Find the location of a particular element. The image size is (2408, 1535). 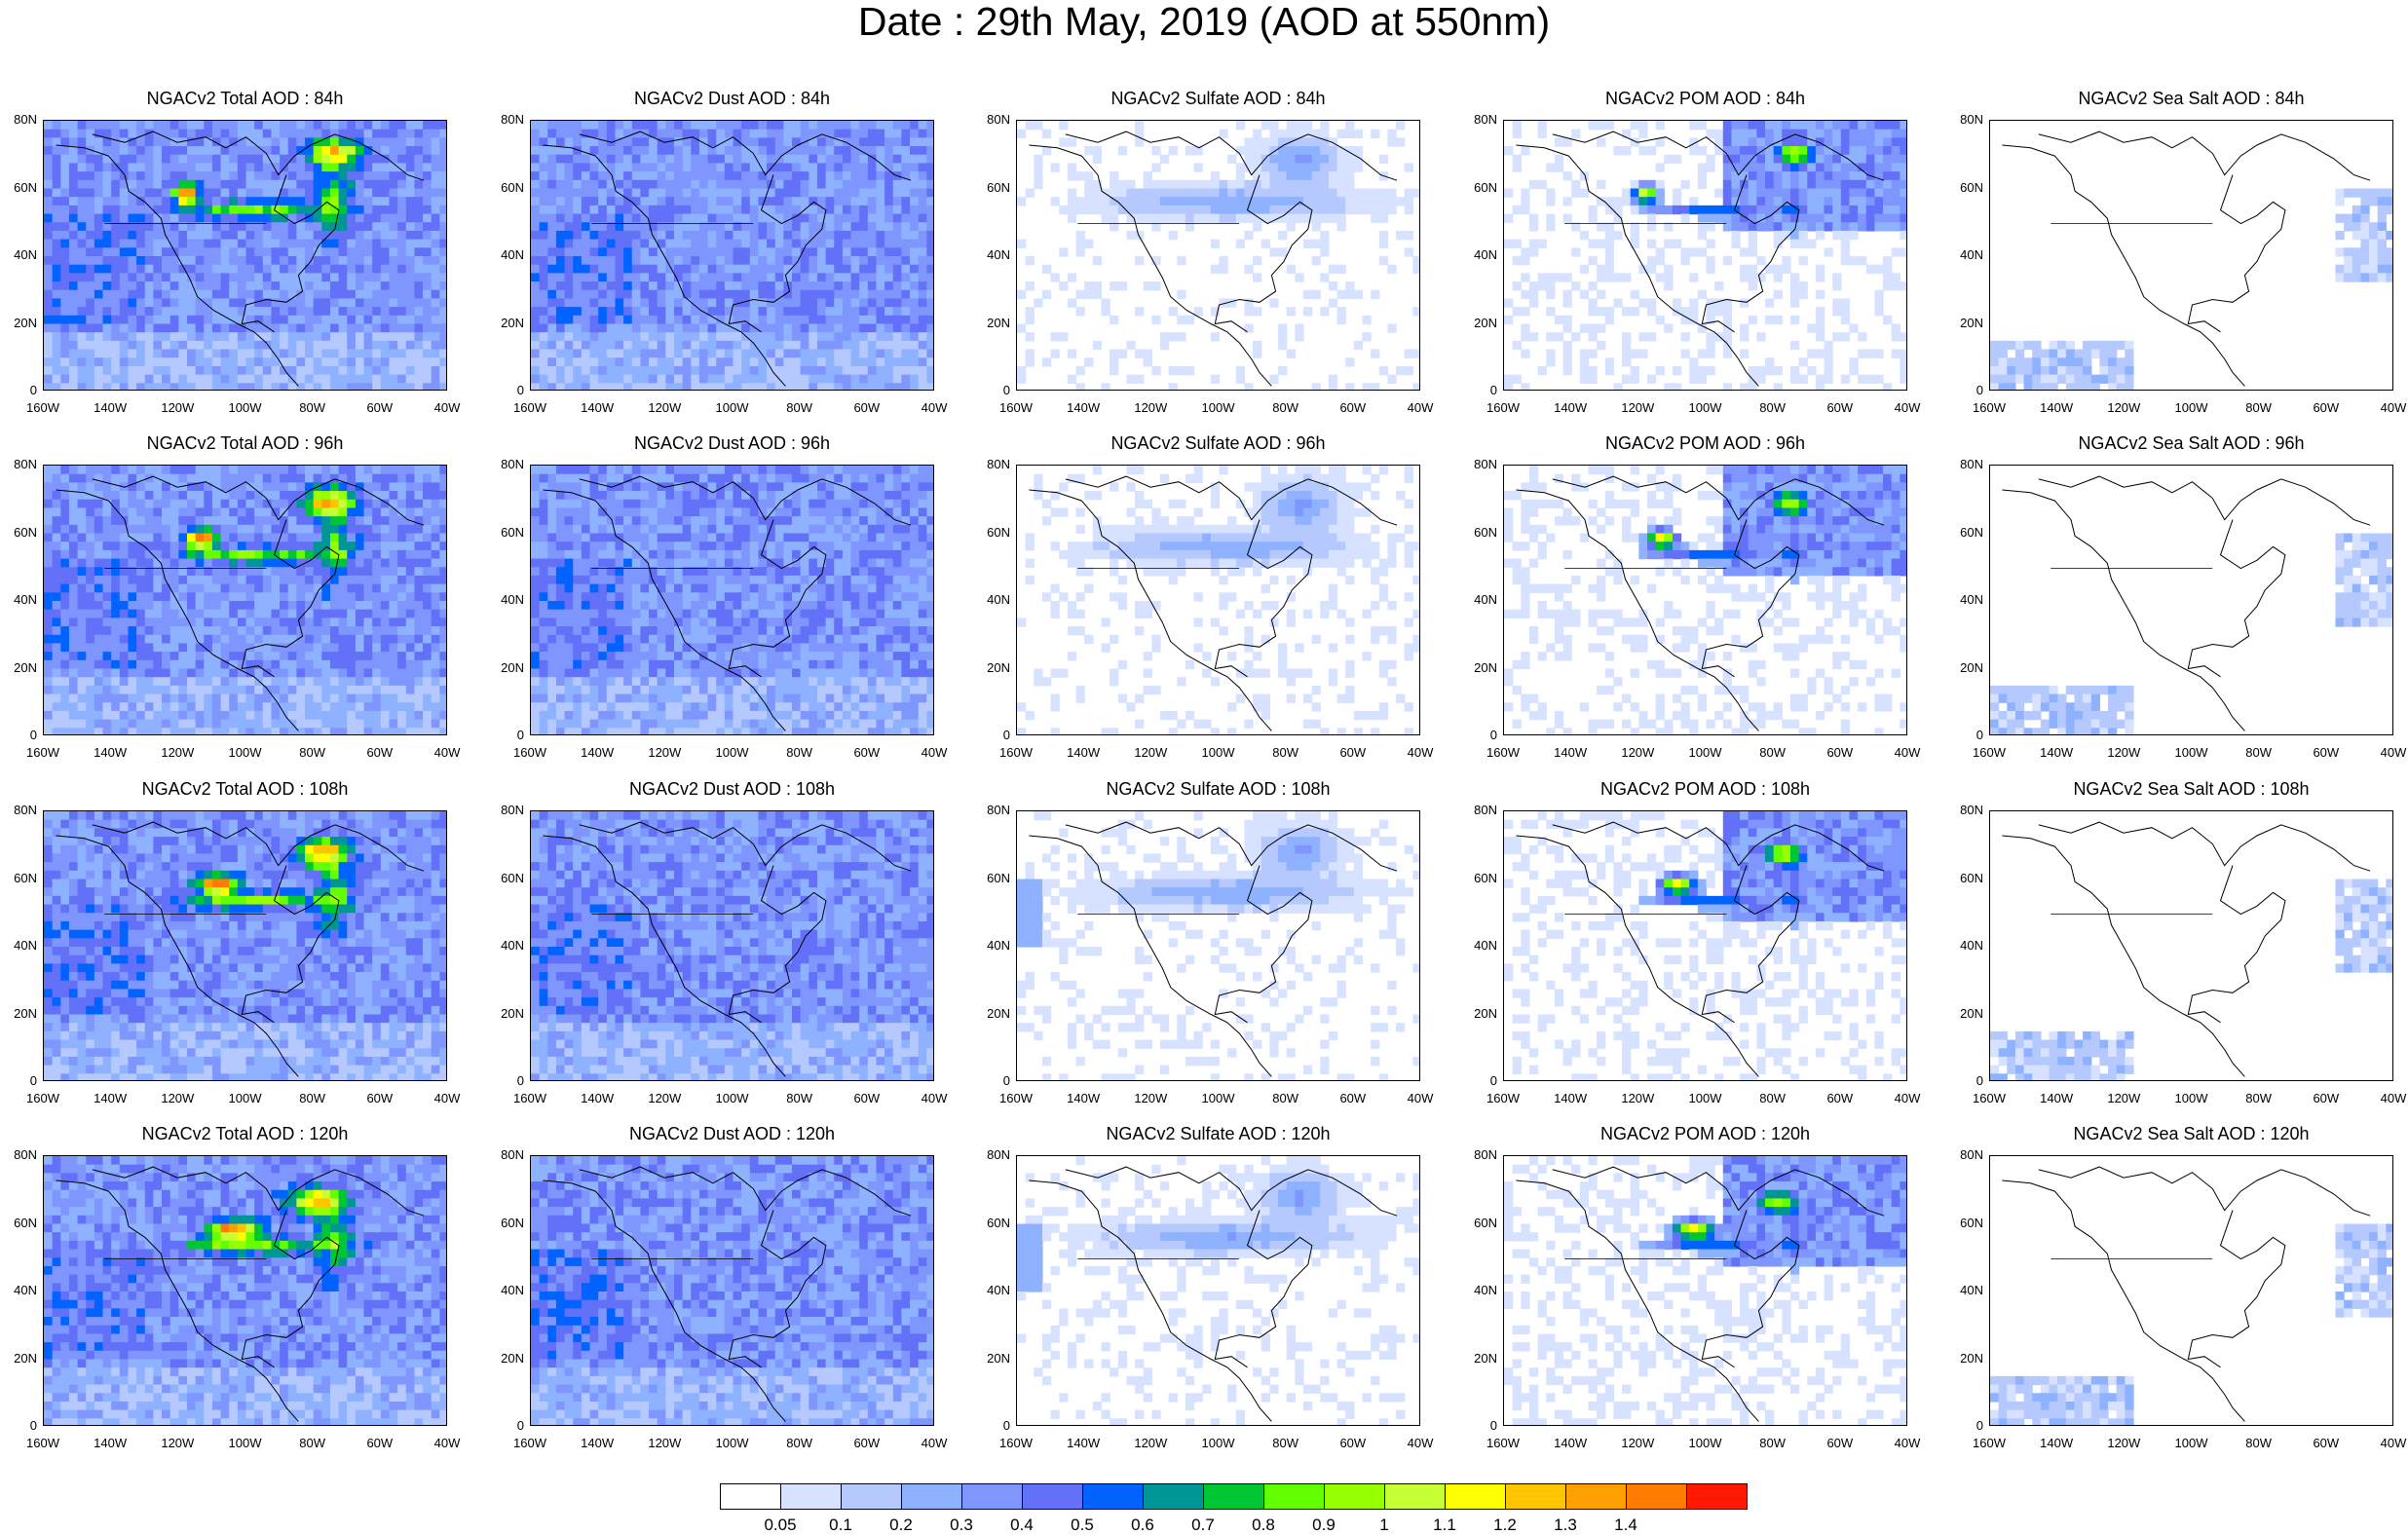

lon-tick-label: 60W is located at coordinates (2326, 408).